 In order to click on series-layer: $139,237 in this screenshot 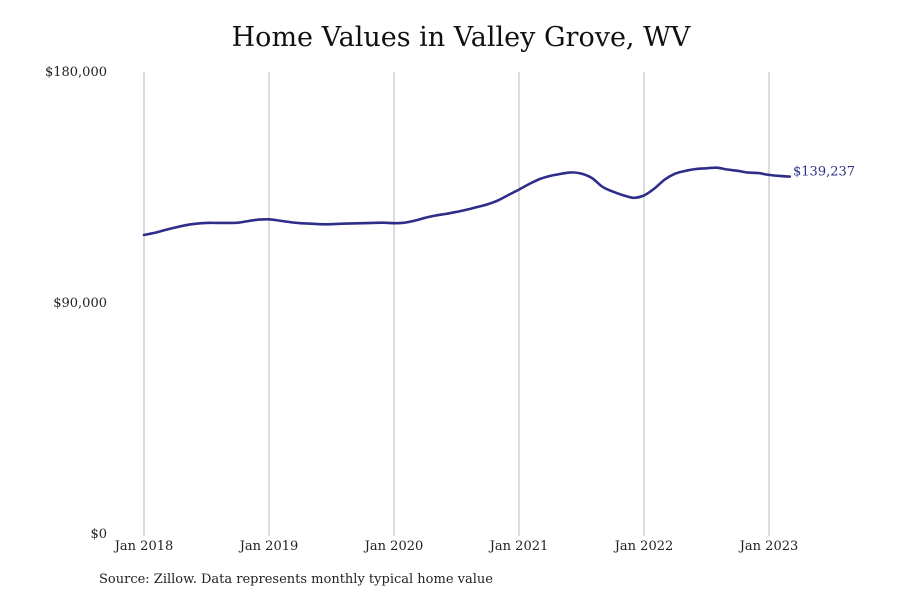, I will do `click(498, 201)`.